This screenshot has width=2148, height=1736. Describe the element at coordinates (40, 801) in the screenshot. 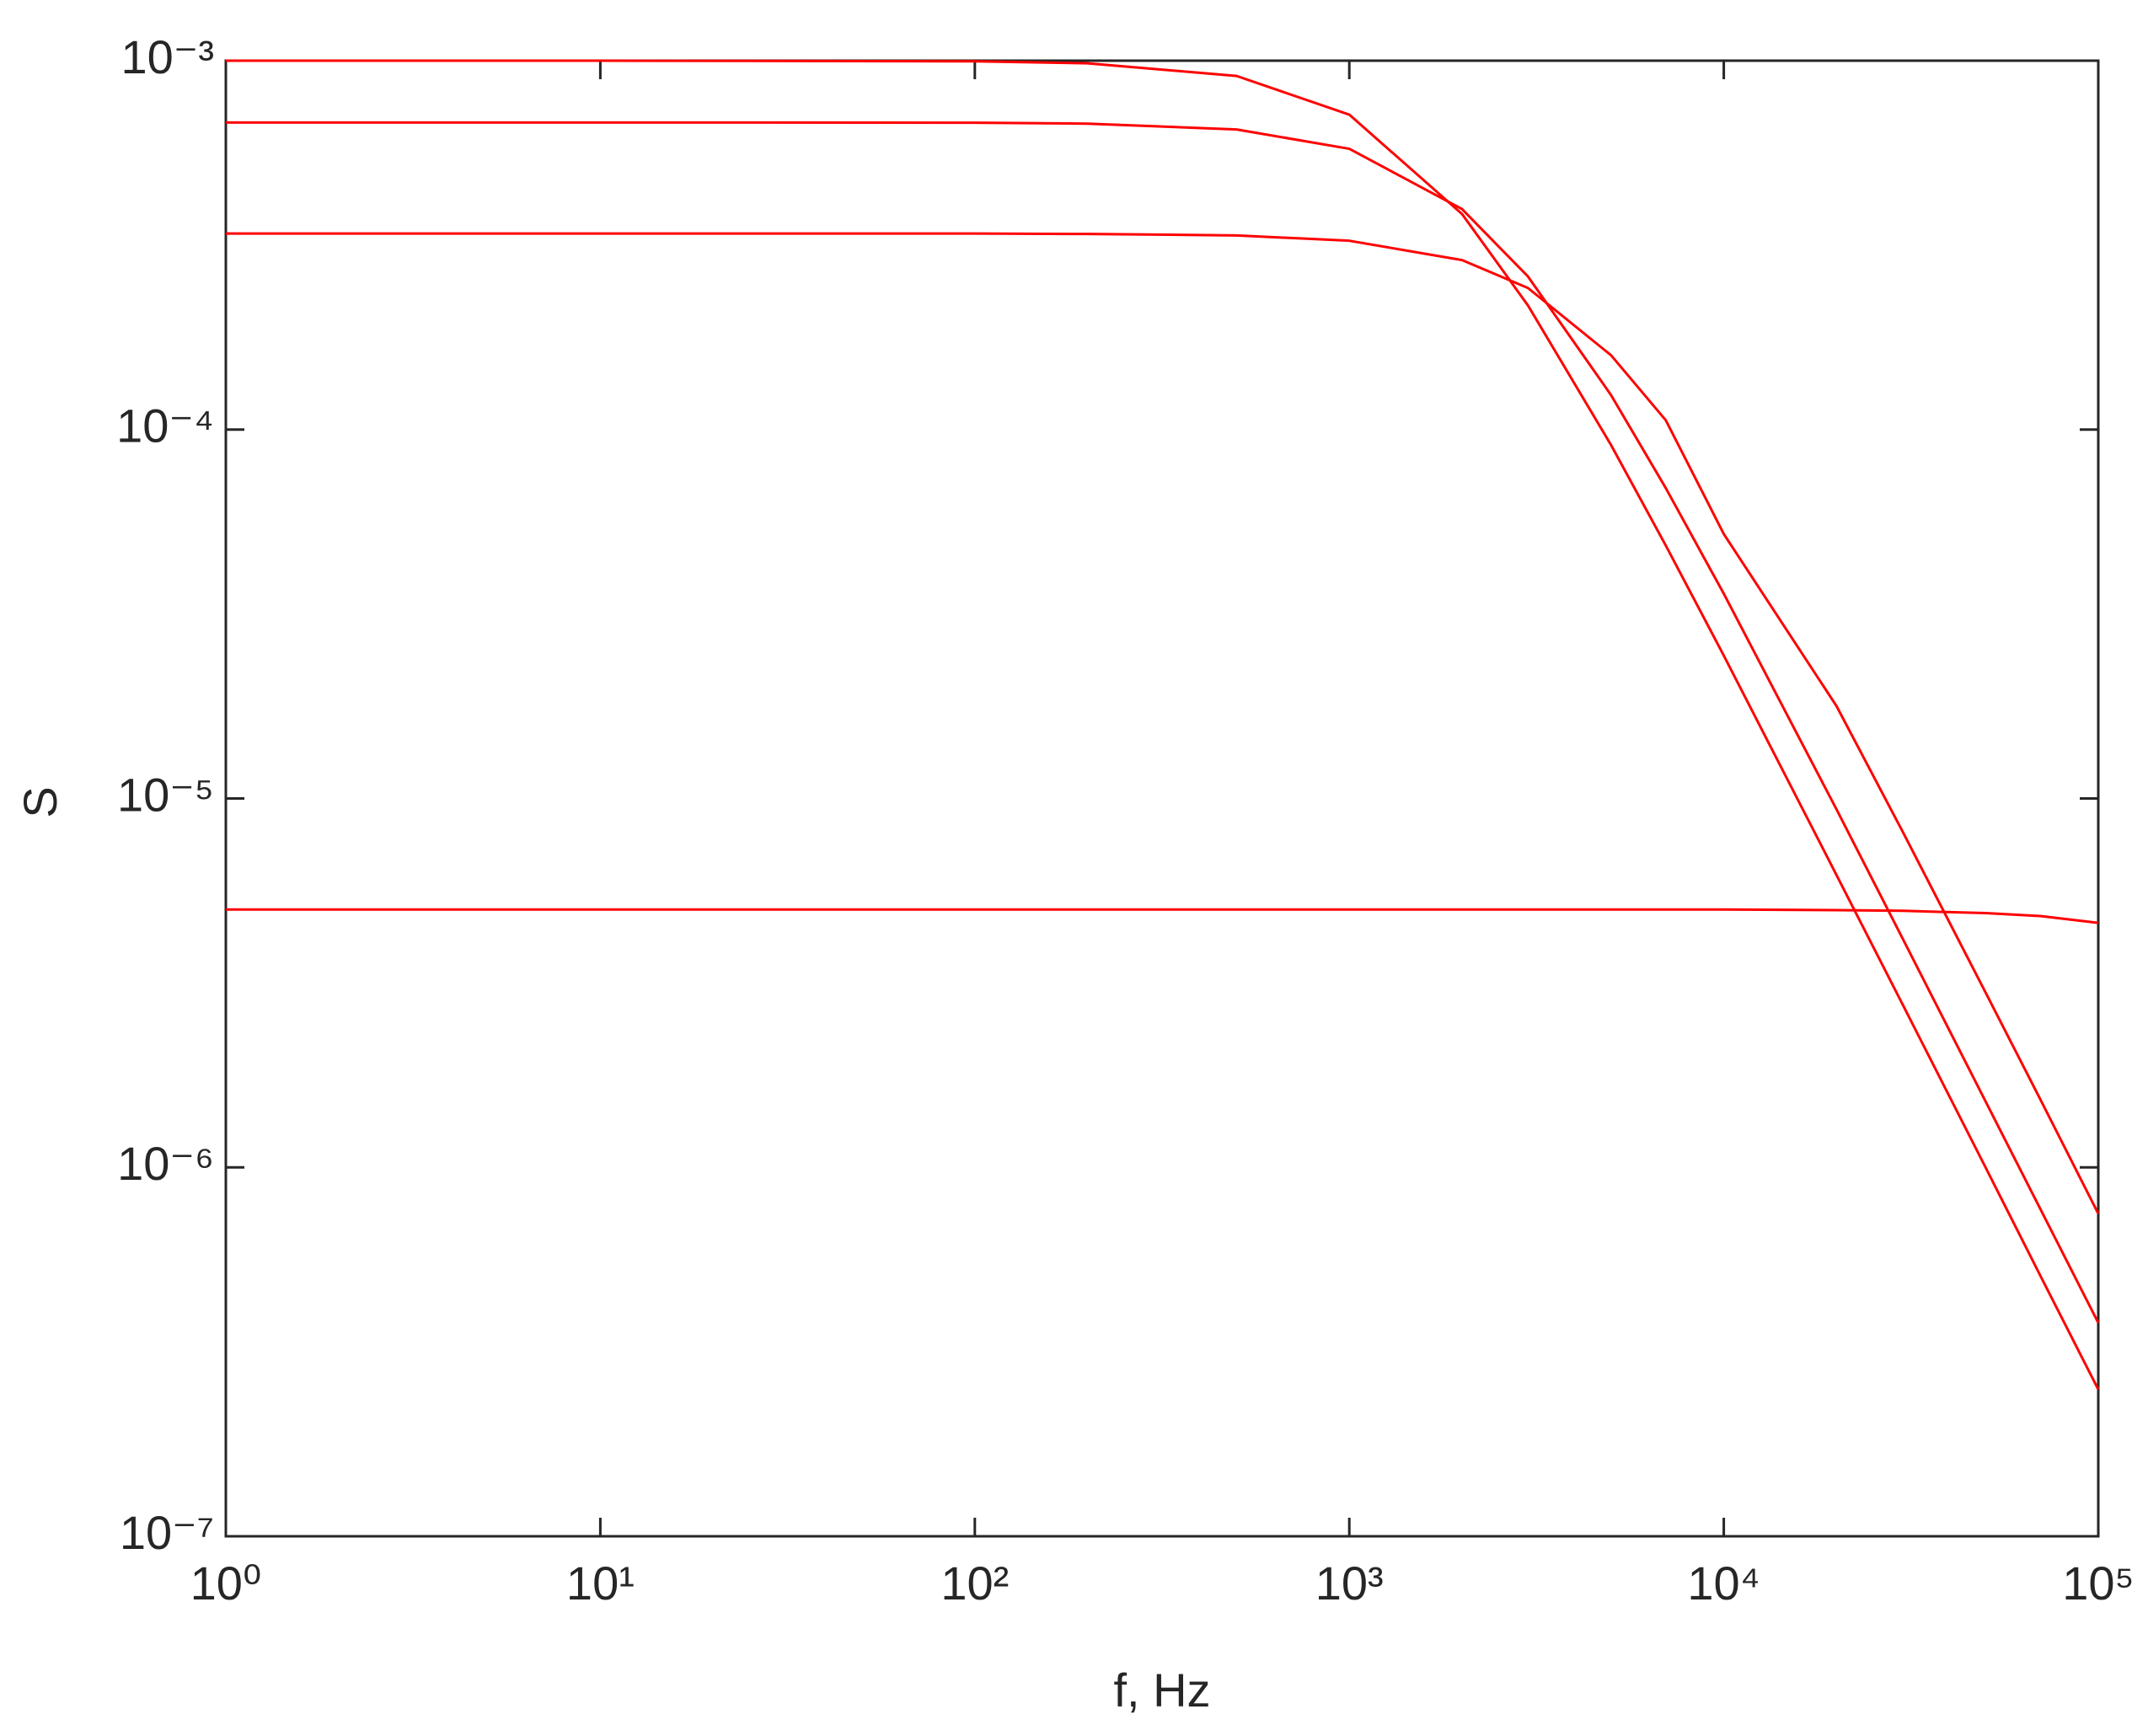

I see `y-axis-label: S` at that location.